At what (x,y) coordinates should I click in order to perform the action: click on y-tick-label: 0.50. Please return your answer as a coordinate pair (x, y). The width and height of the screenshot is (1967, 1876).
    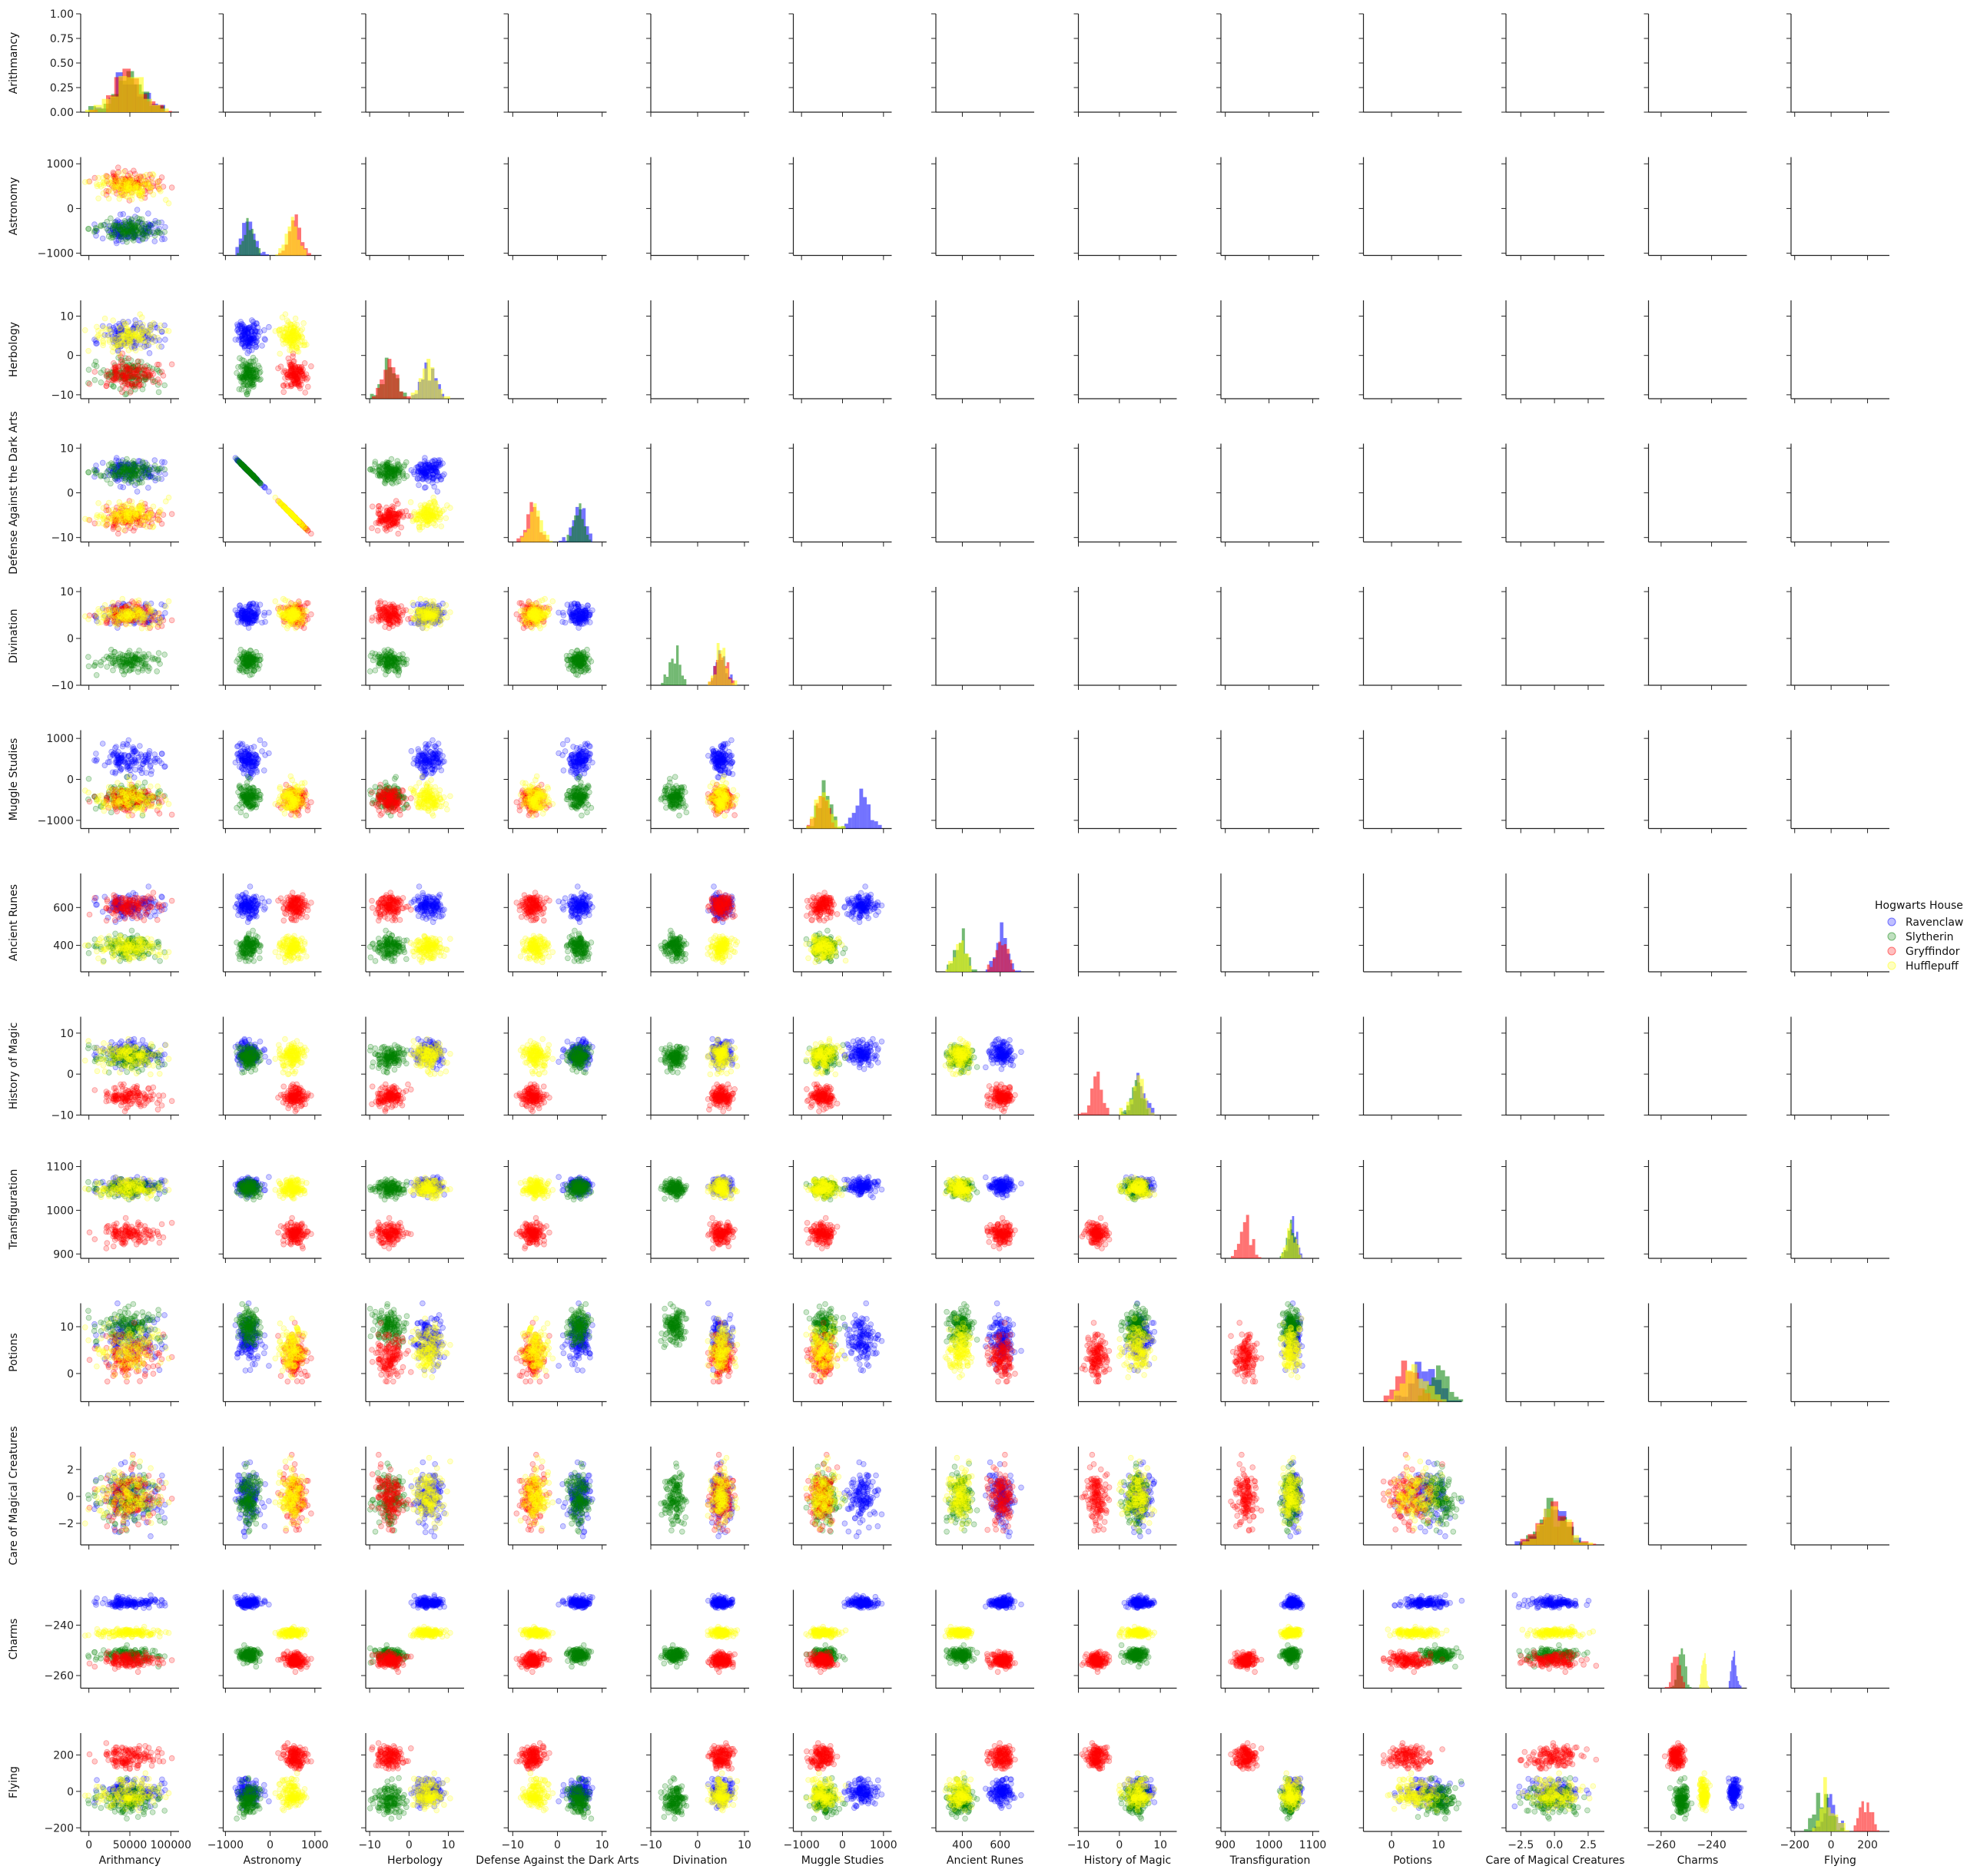
    Looking at the image, I should click on (62, 64).